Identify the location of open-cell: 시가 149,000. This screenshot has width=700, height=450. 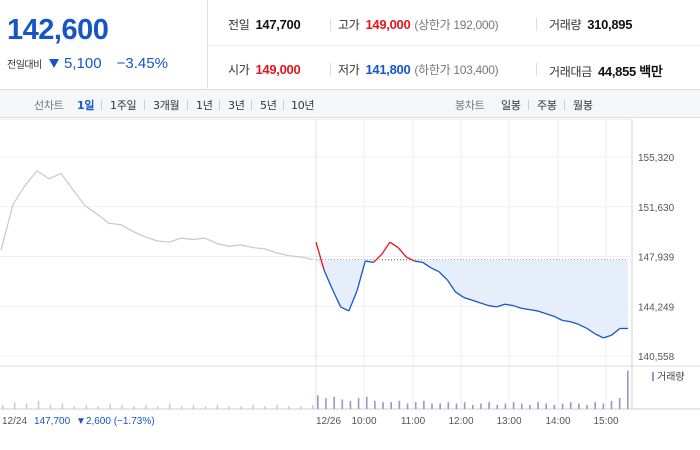
(264, 69).